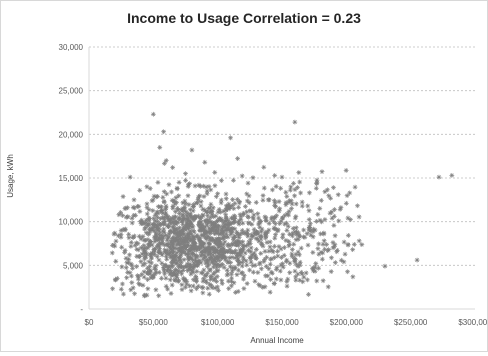  What do you see at coordinates (153, 322) in the screenshot?
I see `x-tick-label: $50,000` at bounding box center [153, 322].